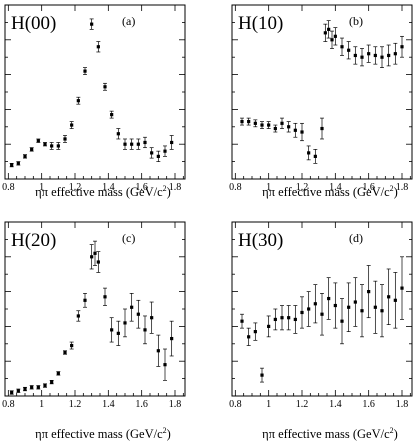 Image resolution: width=415 pixels, height=443 pixels. What do you see at coordinates (128, 21) in the screenshot?
I see `panel-tag: (a)` at bounding box center [128, 21].